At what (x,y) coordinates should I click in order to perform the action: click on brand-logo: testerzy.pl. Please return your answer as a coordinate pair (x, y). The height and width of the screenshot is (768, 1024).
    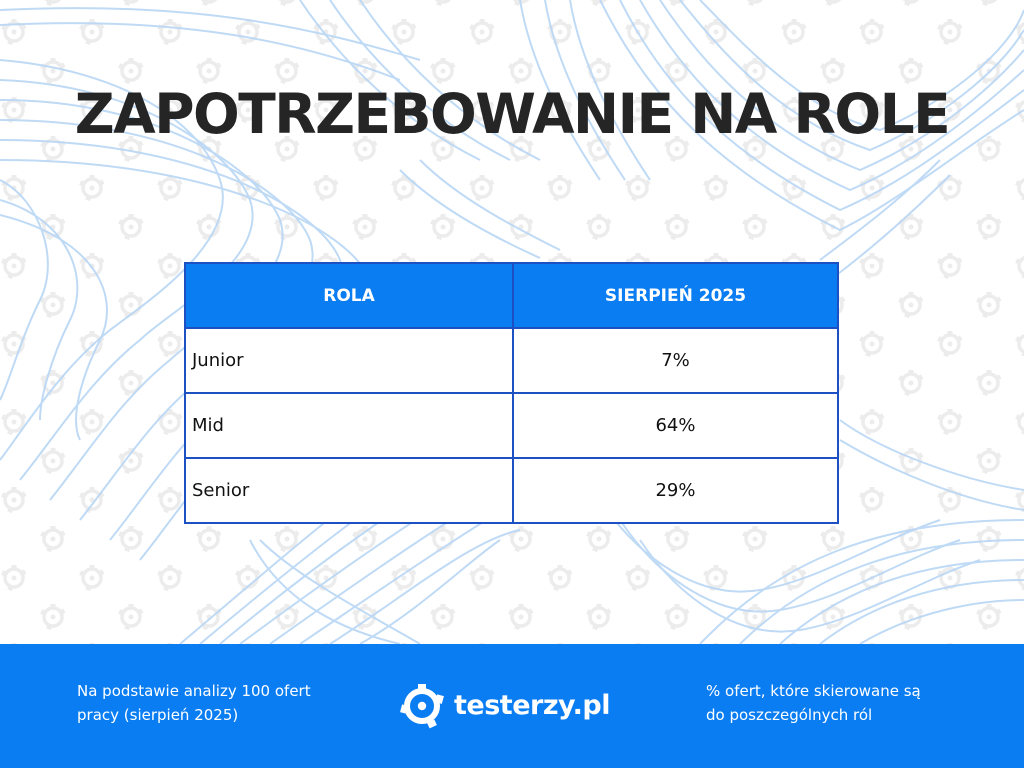
    Looking at the image, I should click on (504, 705).